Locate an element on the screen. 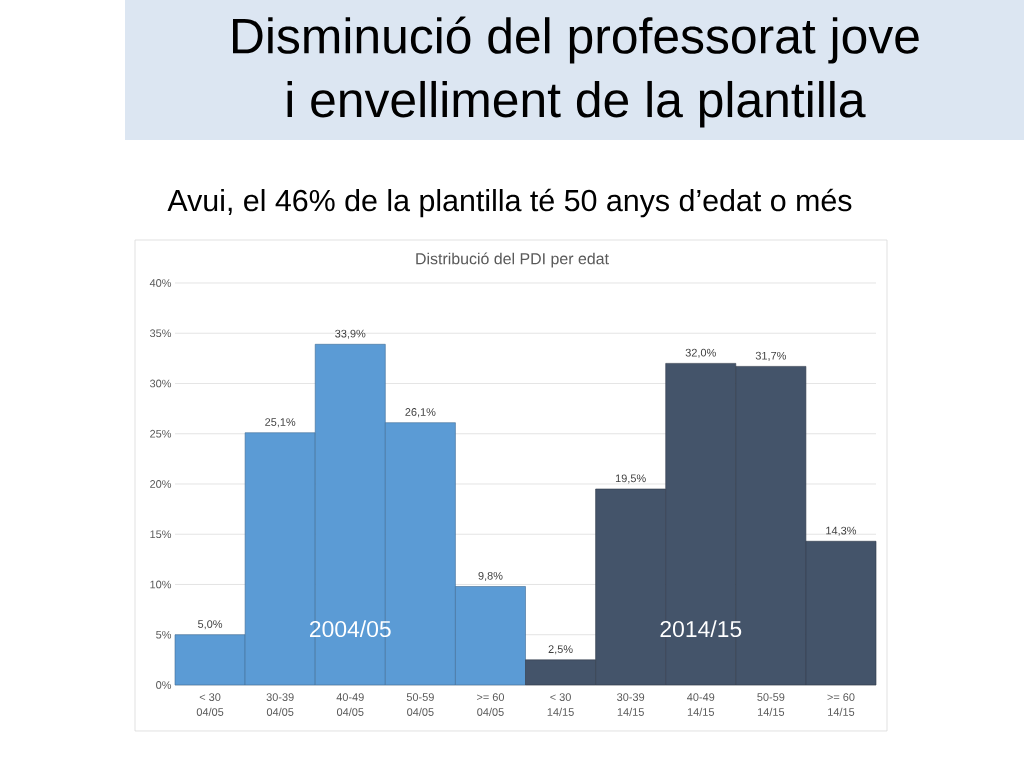 The height and width of the screenshot is (768, 1024). data-label: 25,1% is located at coordinates (280, 423).